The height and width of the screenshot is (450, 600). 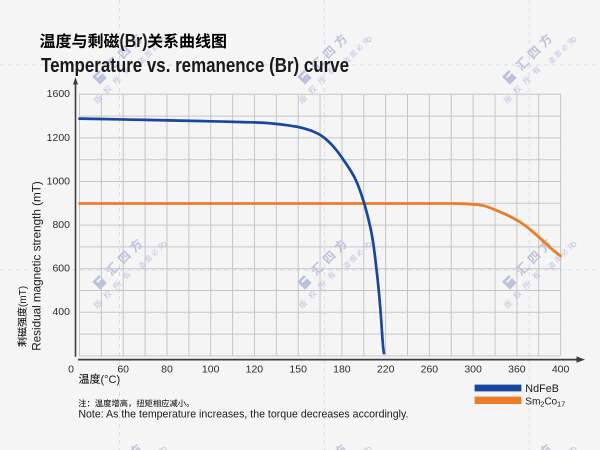 I want to click on svg-text: 150, so click(x=298, y=370).